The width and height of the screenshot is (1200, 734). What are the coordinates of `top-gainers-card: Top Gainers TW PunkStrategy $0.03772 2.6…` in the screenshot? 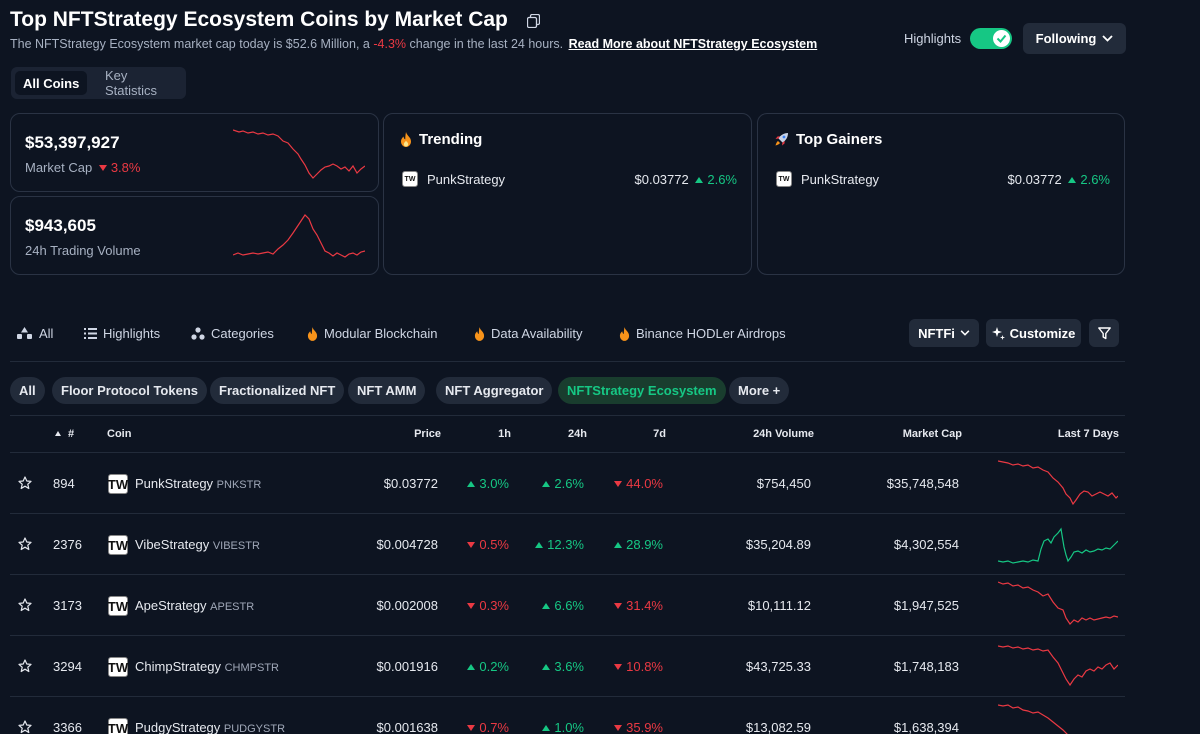 It's located at (941, 194).